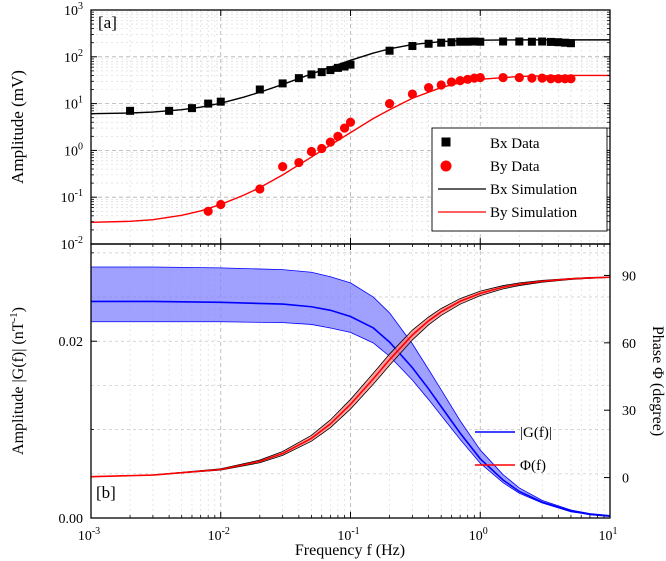 The image size is (666, 561). Describe the element at coordinates (534, 213) in the screenshot. I see `legend-by-simulation-label: By Simulation` at that location.